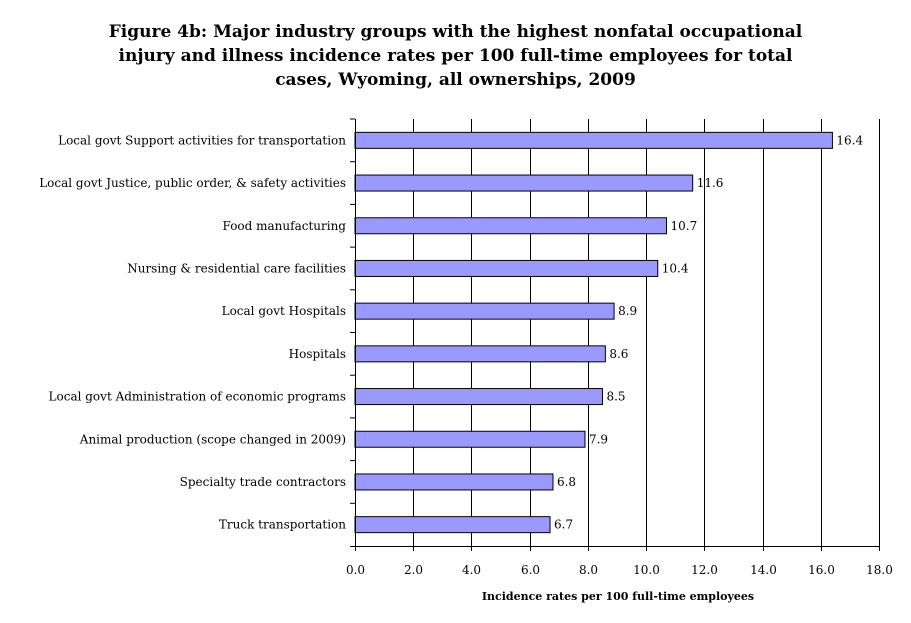 This screenshot has height=623, width=911. Describe the element at coordinates (849, 140) in the screenshot. I see `value-label: 16.4` at that location.